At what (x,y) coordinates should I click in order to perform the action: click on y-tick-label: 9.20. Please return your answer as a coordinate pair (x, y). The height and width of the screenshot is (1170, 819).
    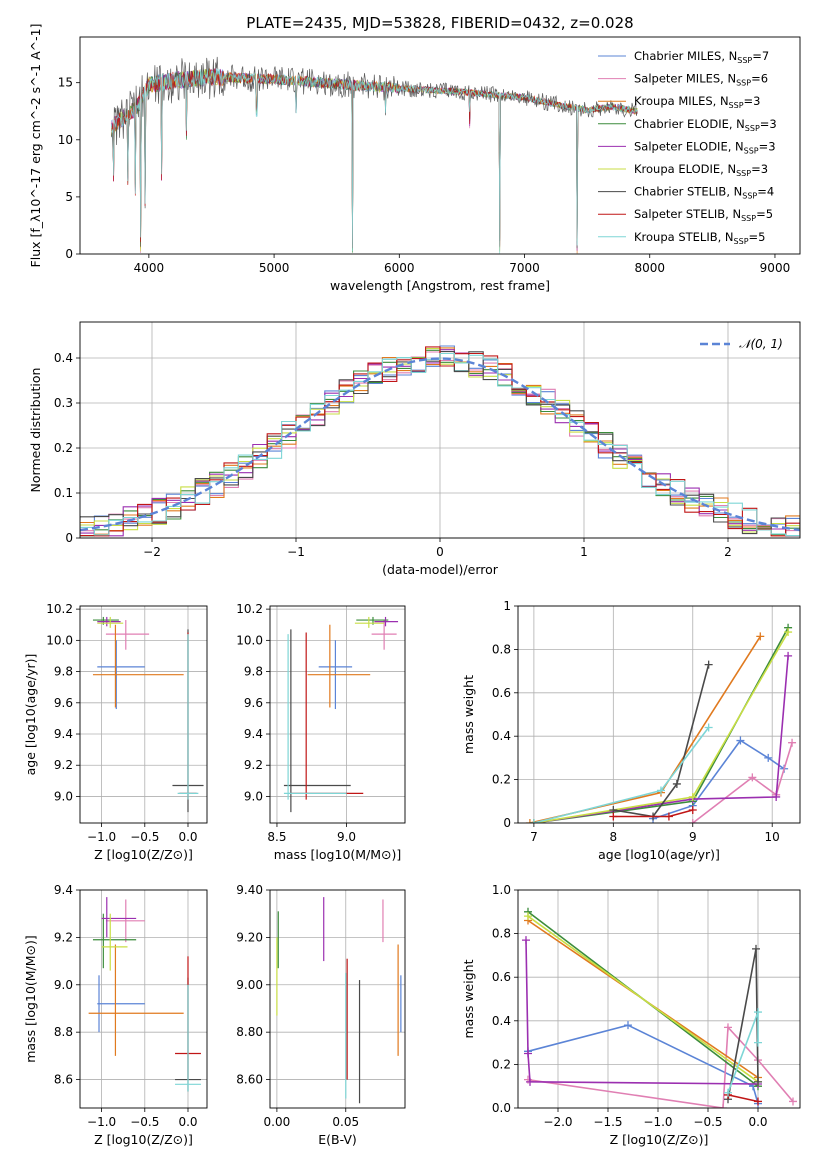
    Looking at the image, I should click on (249, 937).